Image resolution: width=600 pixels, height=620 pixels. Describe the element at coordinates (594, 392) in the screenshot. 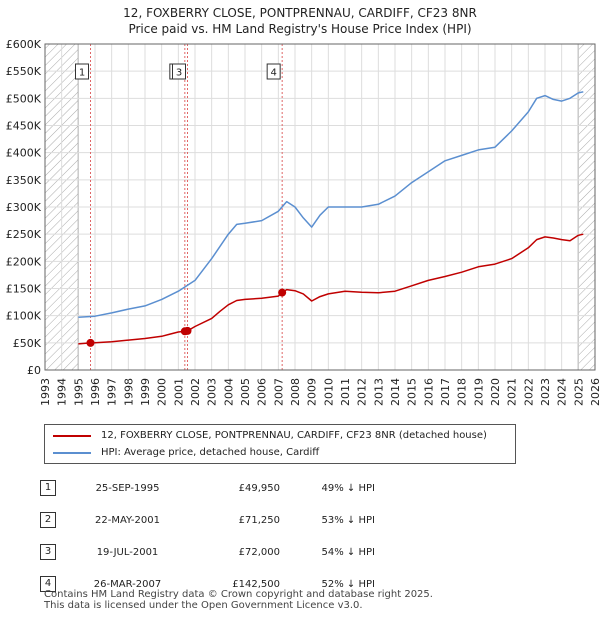

I see `x-tick-label: 2026` at that location.